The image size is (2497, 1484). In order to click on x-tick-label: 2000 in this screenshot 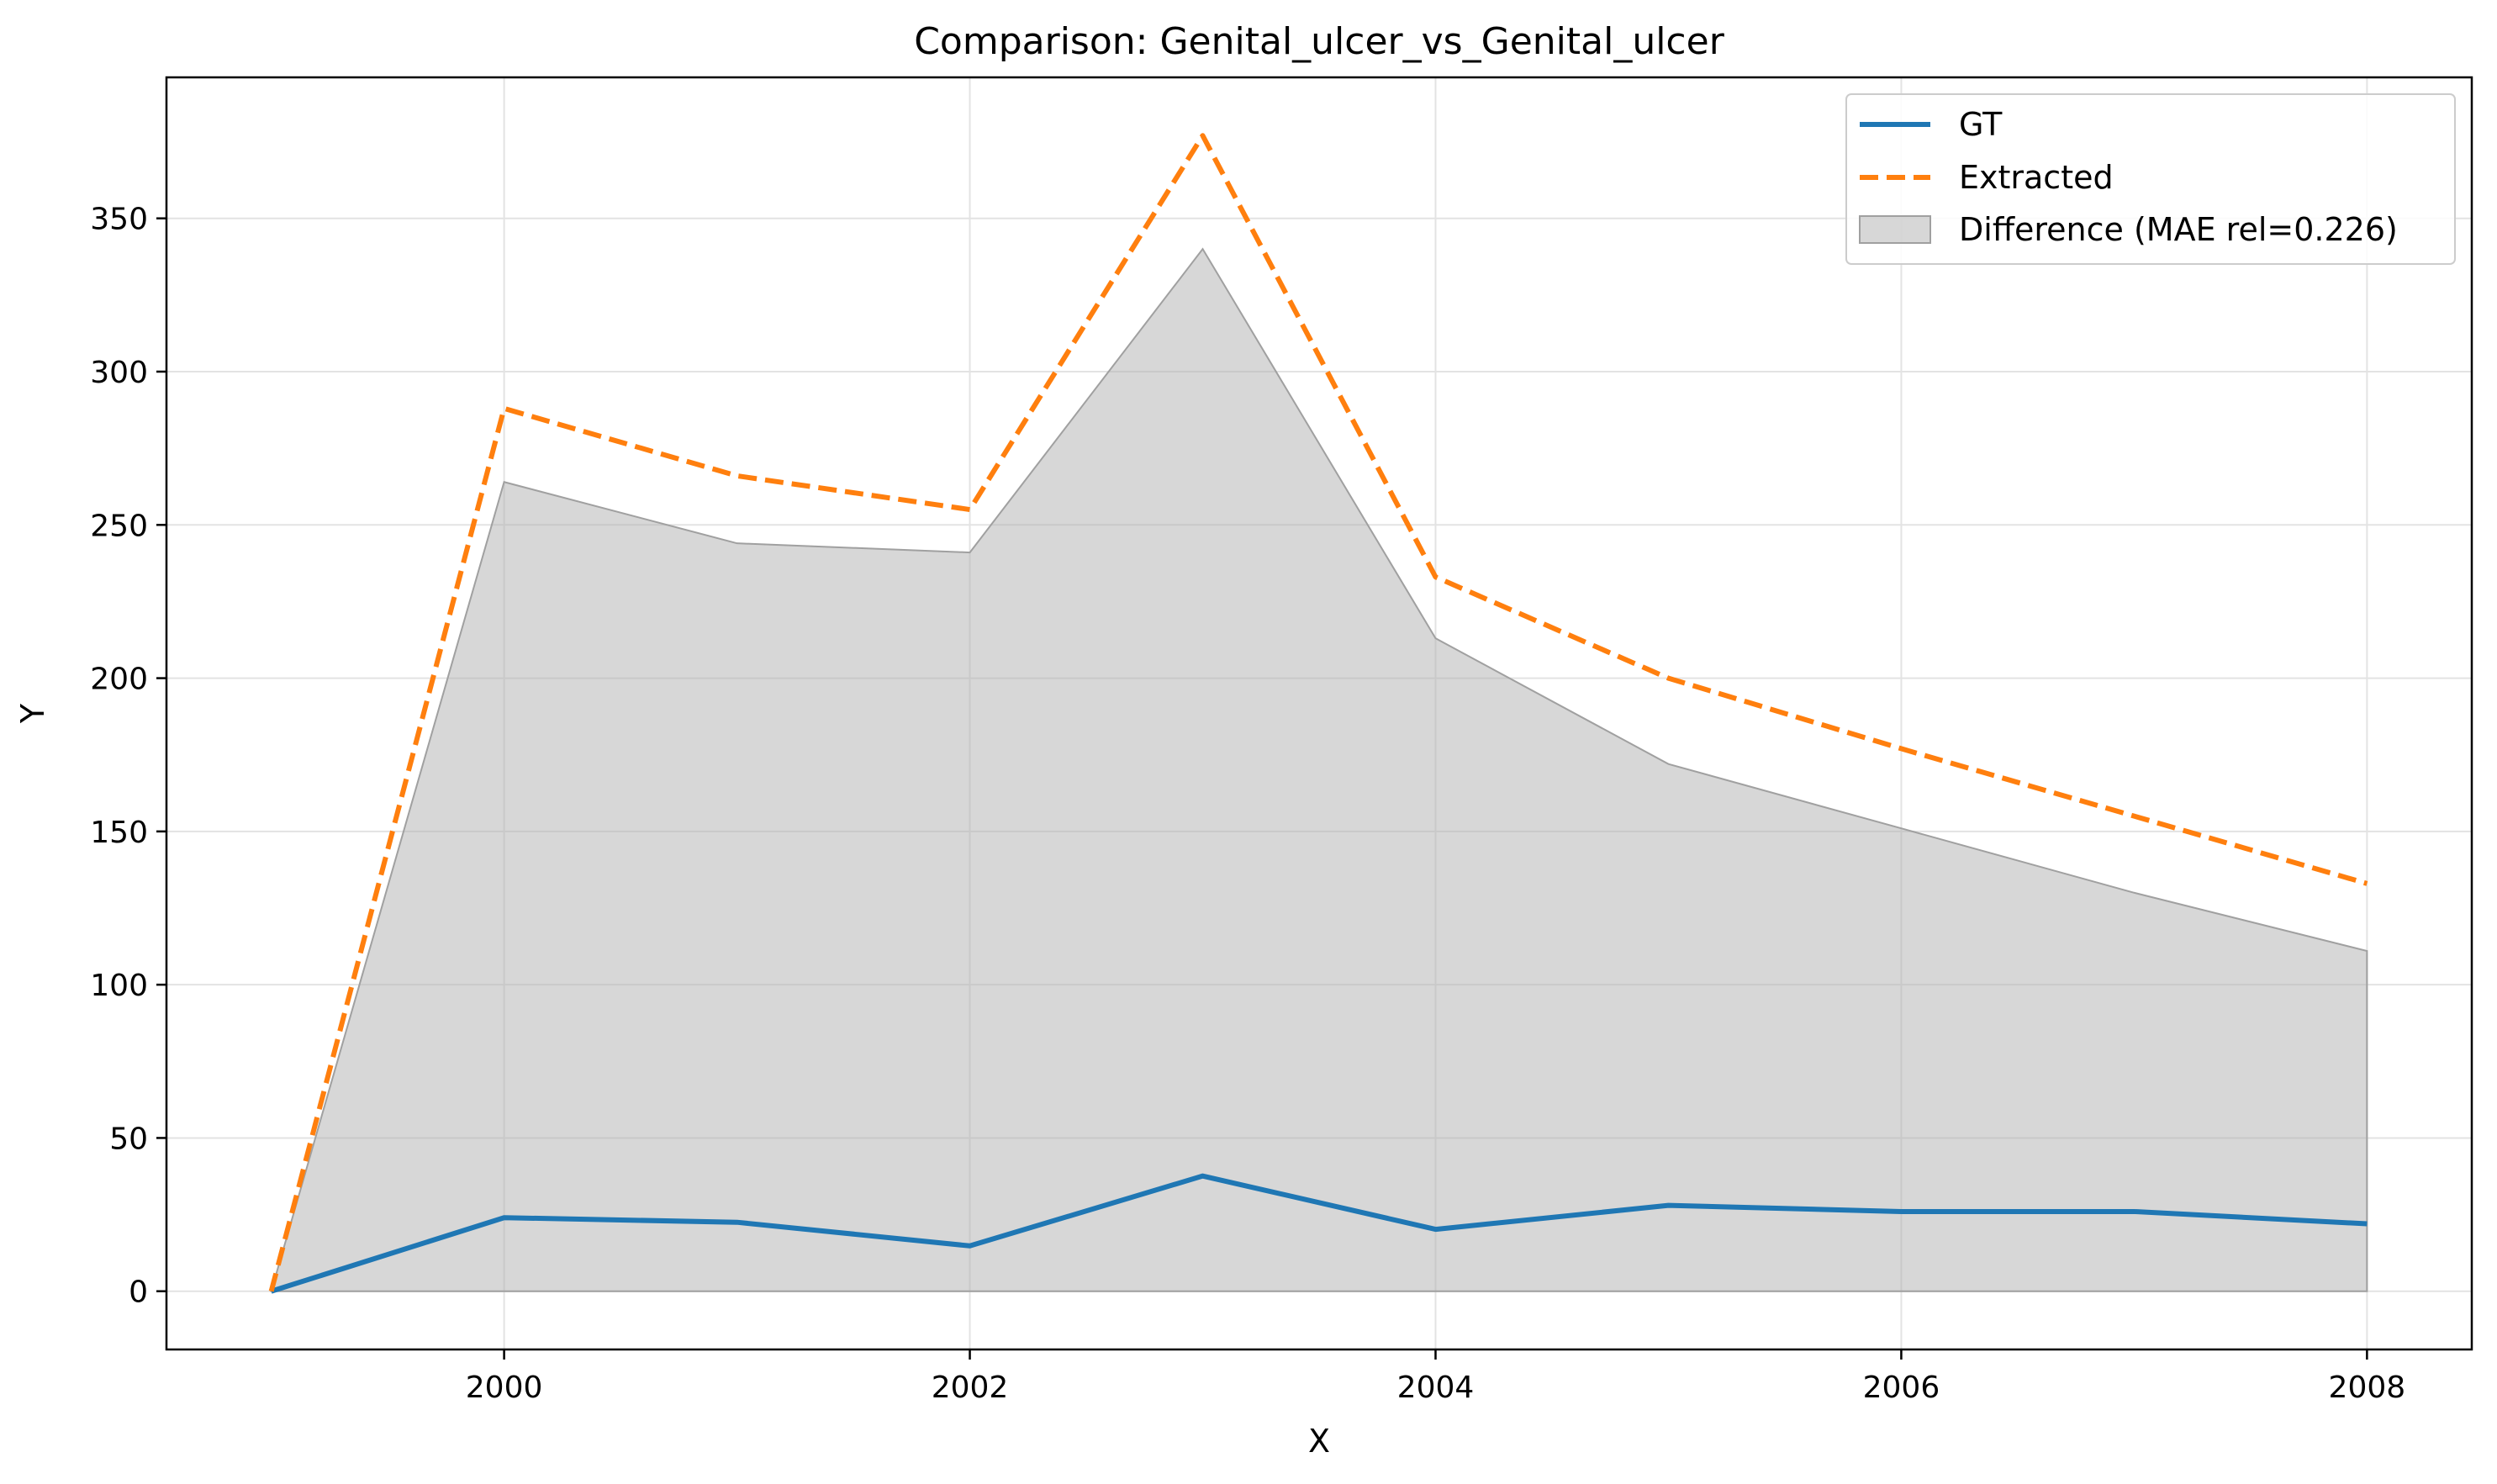, I will do `click(504, 1387)`.